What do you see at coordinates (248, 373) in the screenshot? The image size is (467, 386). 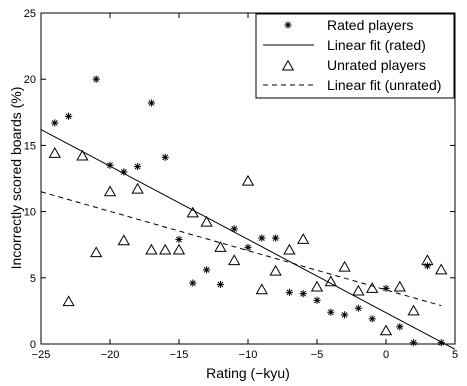 I see `x-axis-label: Rating (−kyu)` at bounding box center [248, 373].